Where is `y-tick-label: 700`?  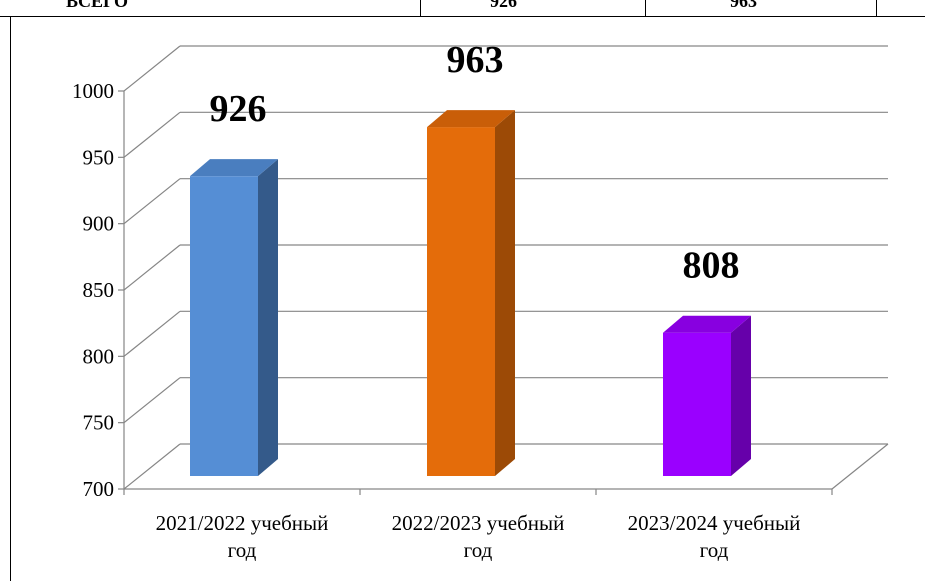 y-tick-label: 700 is located at coordinates (99, 489).